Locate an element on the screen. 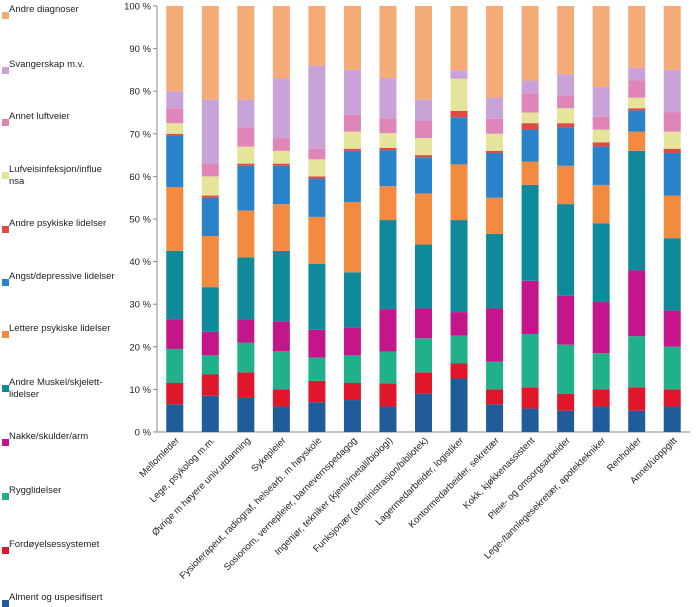 This screenshot has width=700, height=607. y-tick-label: 70 % is located at coordinates (140, 134).